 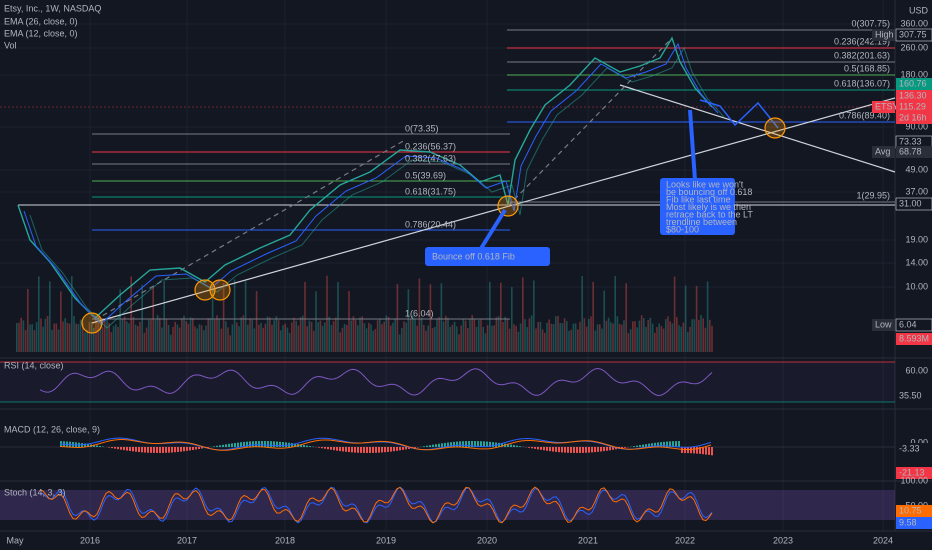 What do you see at coordinates (447, 382) in the screenshot?
I see `rsi-band` at bounding box center [447, 382].